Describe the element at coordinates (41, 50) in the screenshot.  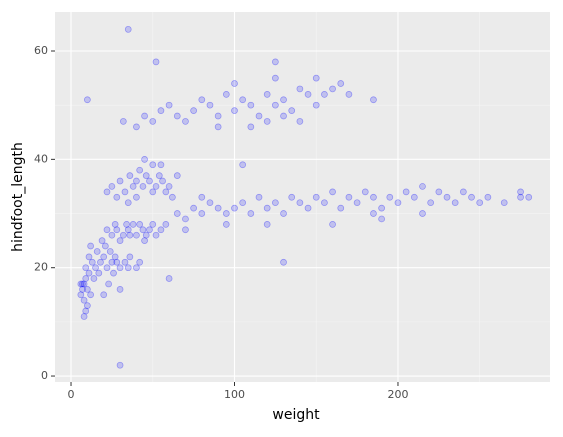
I see `y-tick-label: 60` at that location.